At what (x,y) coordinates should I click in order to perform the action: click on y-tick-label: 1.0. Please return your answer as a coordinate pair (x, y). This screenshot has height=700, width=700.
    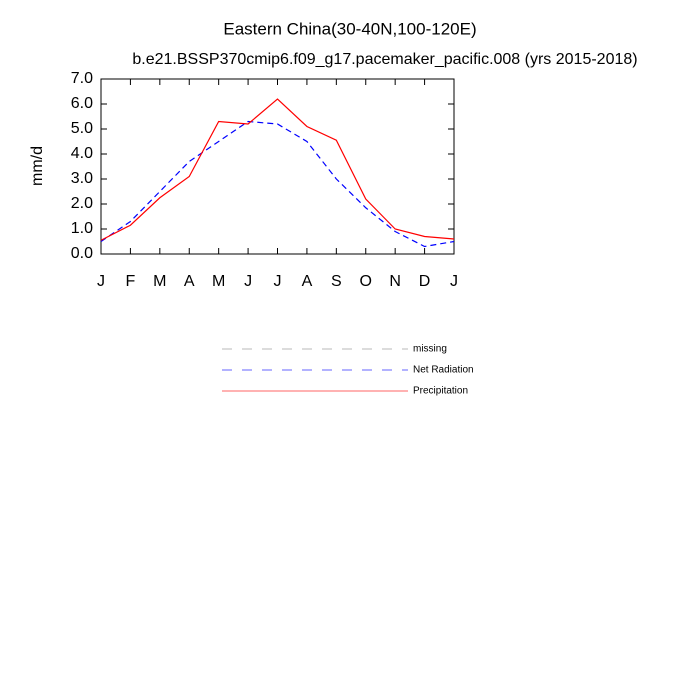
    Looking at the image, I should click on (82, 228).